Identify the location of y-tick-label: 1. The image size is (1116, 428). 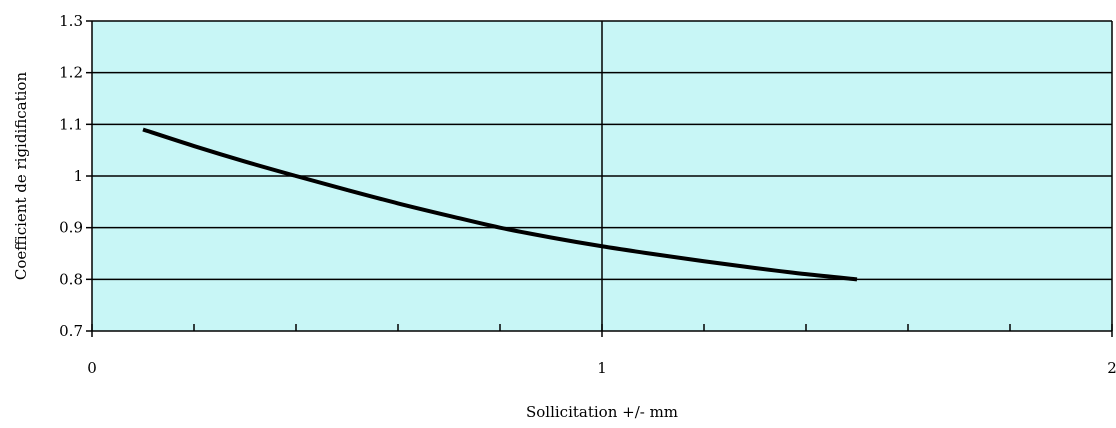
(78, 176).